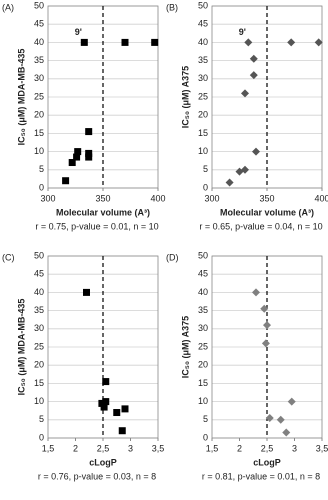 This screenshot has width=328, height=500. What do you see at coordinates (267, 212) in the screenshot?
I see `x-axis-label: Molecular volume (A³)` at bounding box center [267, 212].